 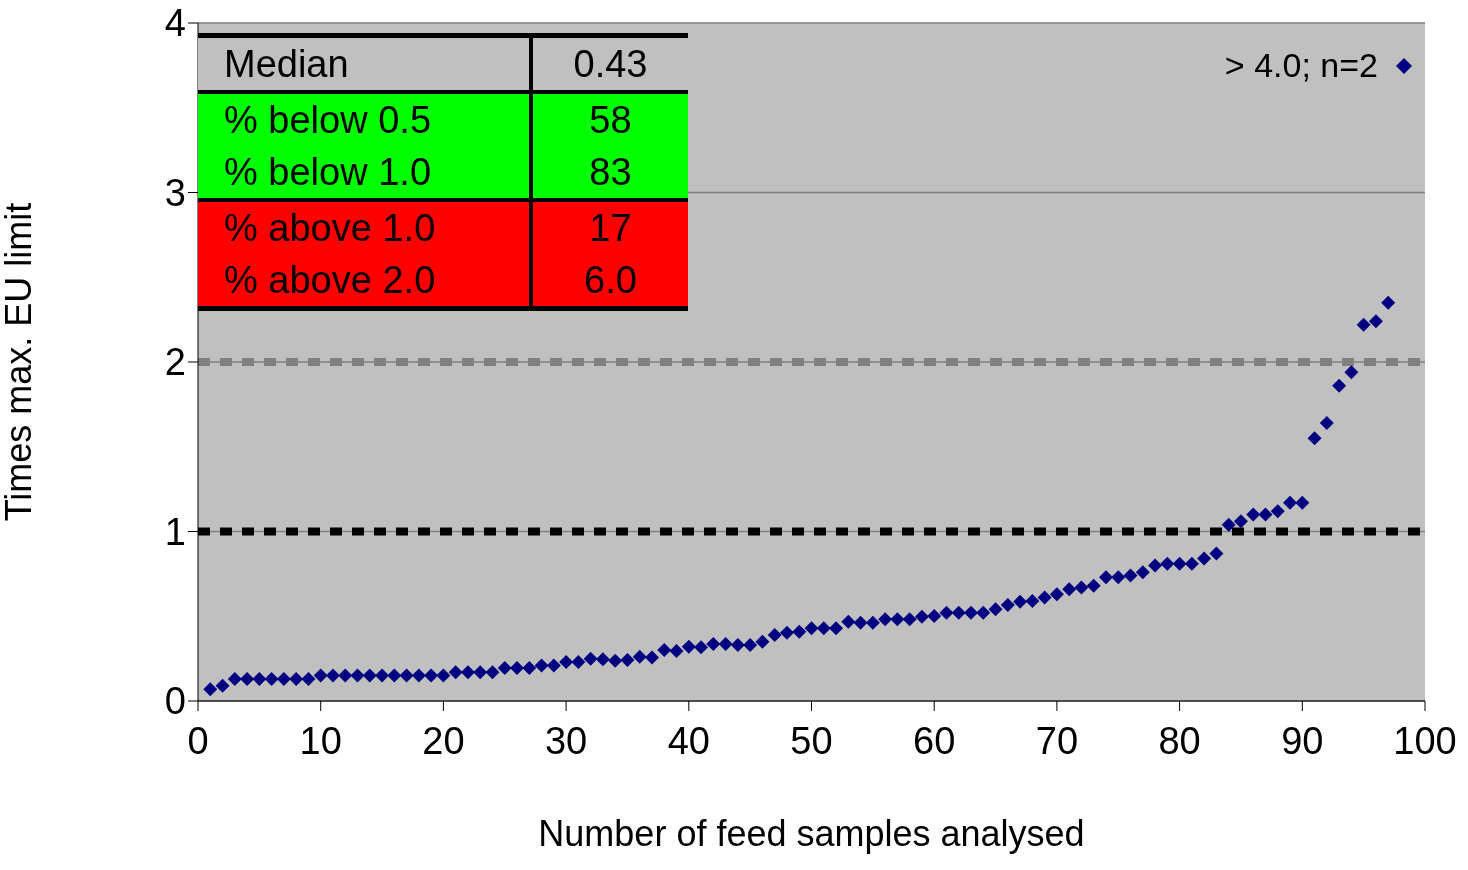 What do you see at coordinates (365, 120) in the screenshot?
I see `annotation: % below 0.5` at bounding box center [365, 120].